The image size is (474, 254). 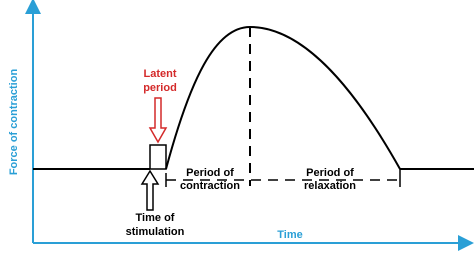 I want to click on stimulation-label: Time of, so click(x=155, y=218).